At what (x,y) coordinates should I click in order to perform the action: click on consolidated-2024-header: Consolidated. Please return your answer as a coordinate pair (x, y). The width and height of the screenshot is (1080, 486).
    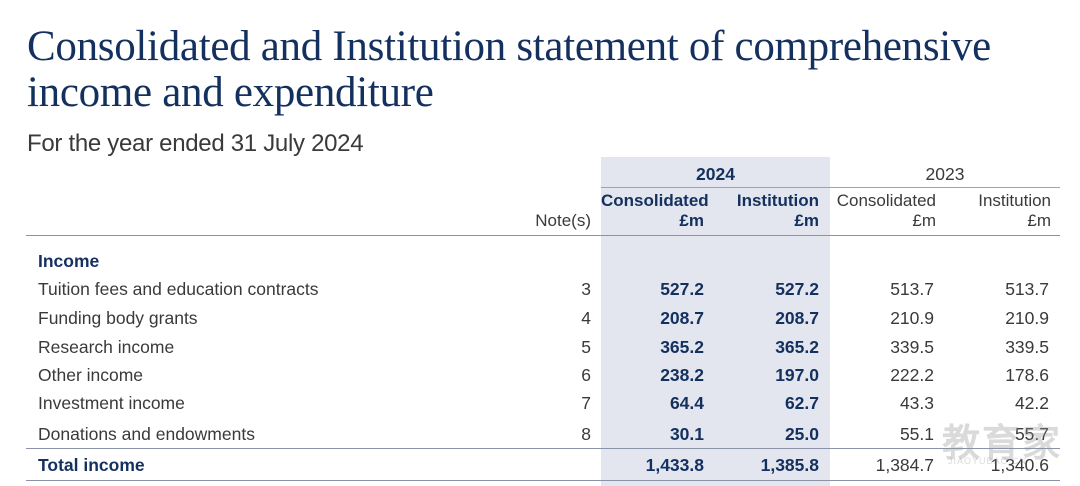
    Looking at the image, I should click on (655, 200).